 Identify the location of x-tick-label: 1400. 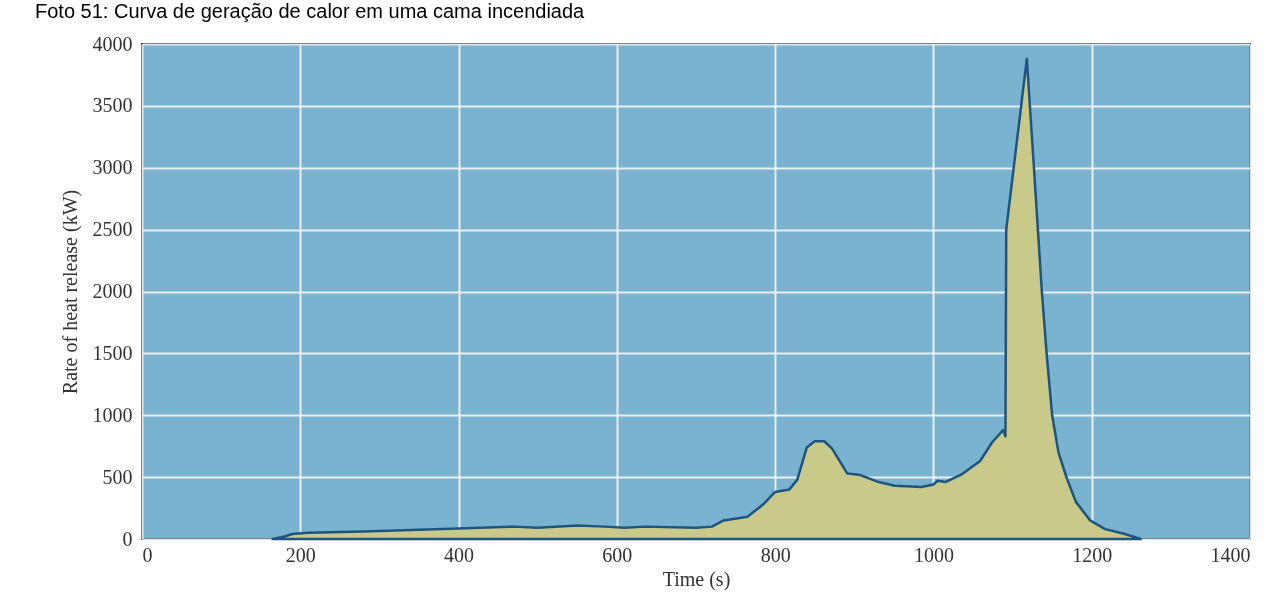
(1230, 554).